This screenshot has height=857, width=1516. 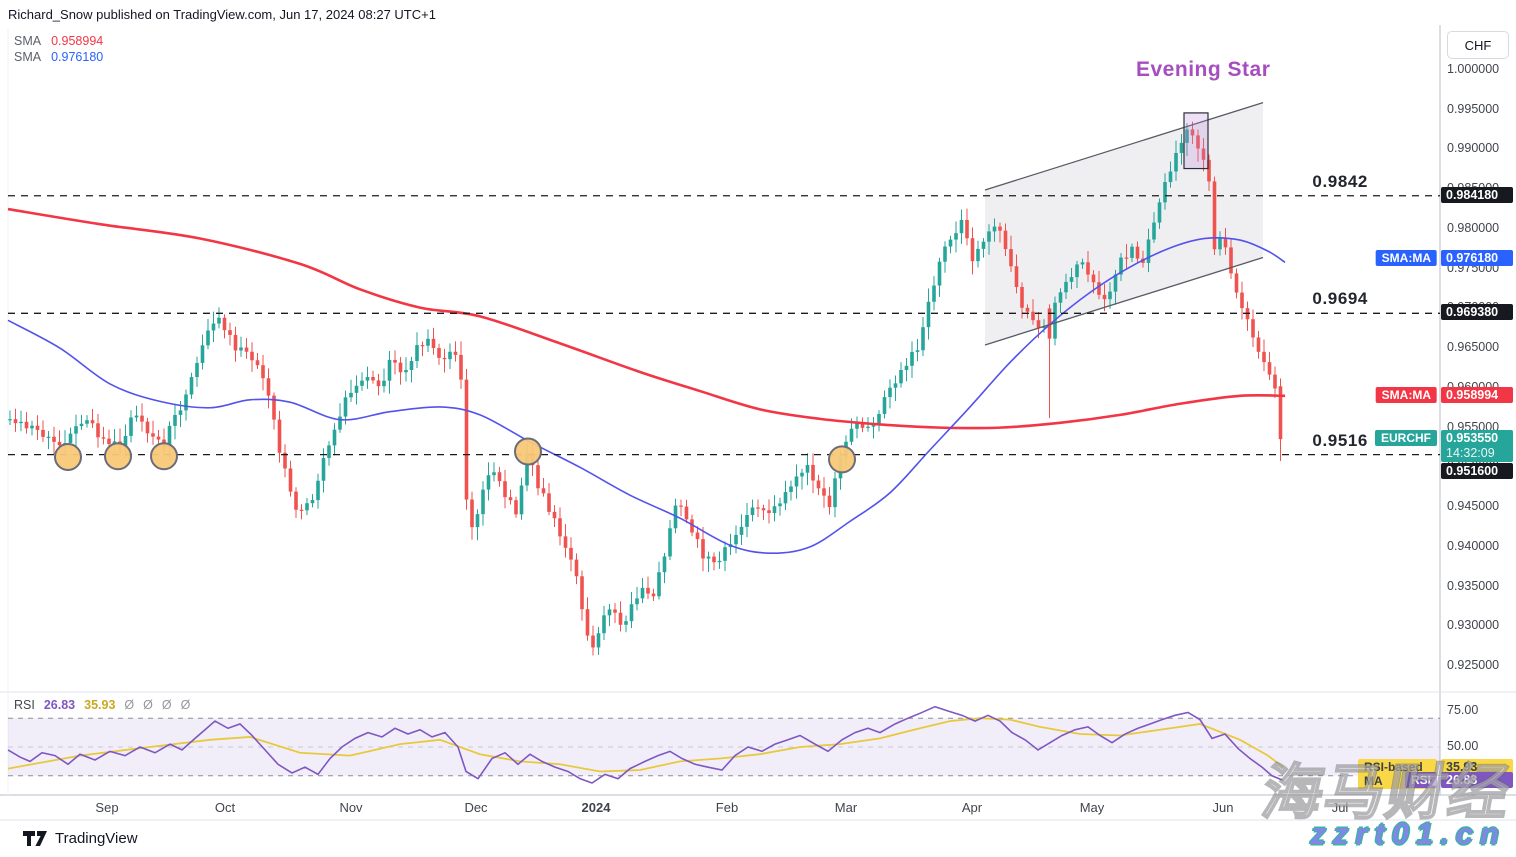 What do you see at coordinates (1473, 665) in the screenshot?
I see `price-axis-tick: 0.925000` at bounding box center [1473, 665].